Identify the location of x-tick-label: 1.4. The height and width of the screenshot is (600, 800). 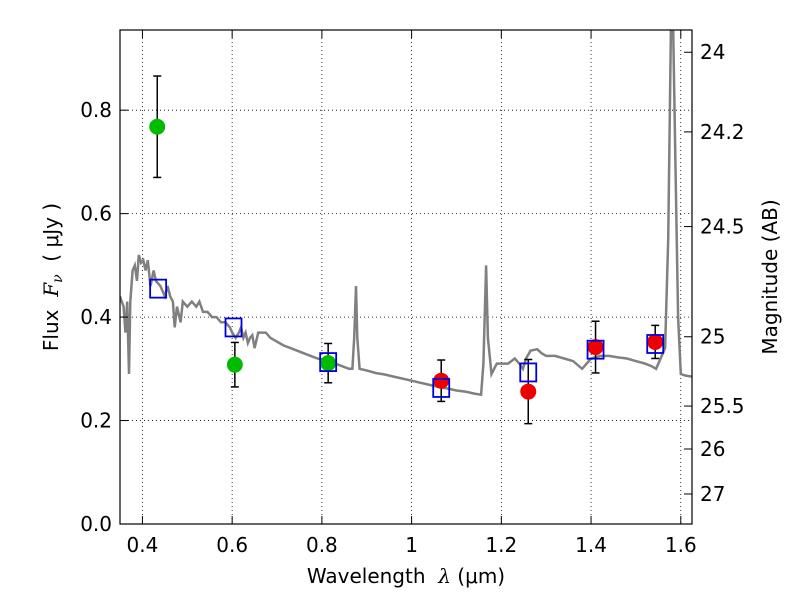
(591, 545).